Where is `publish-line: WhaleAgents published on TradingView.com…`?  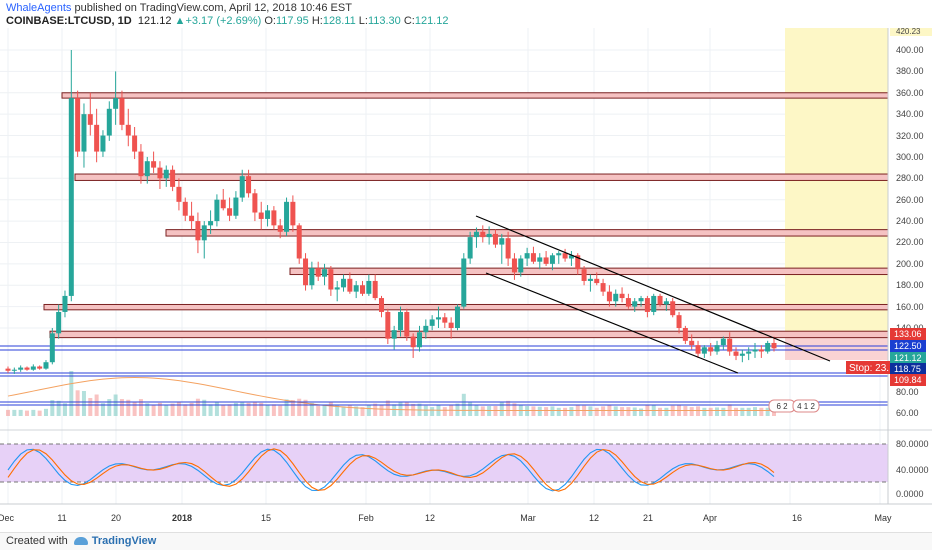
publish-line: WhaleAgents published on TradingView.com… is located at coordinates (179, 8).